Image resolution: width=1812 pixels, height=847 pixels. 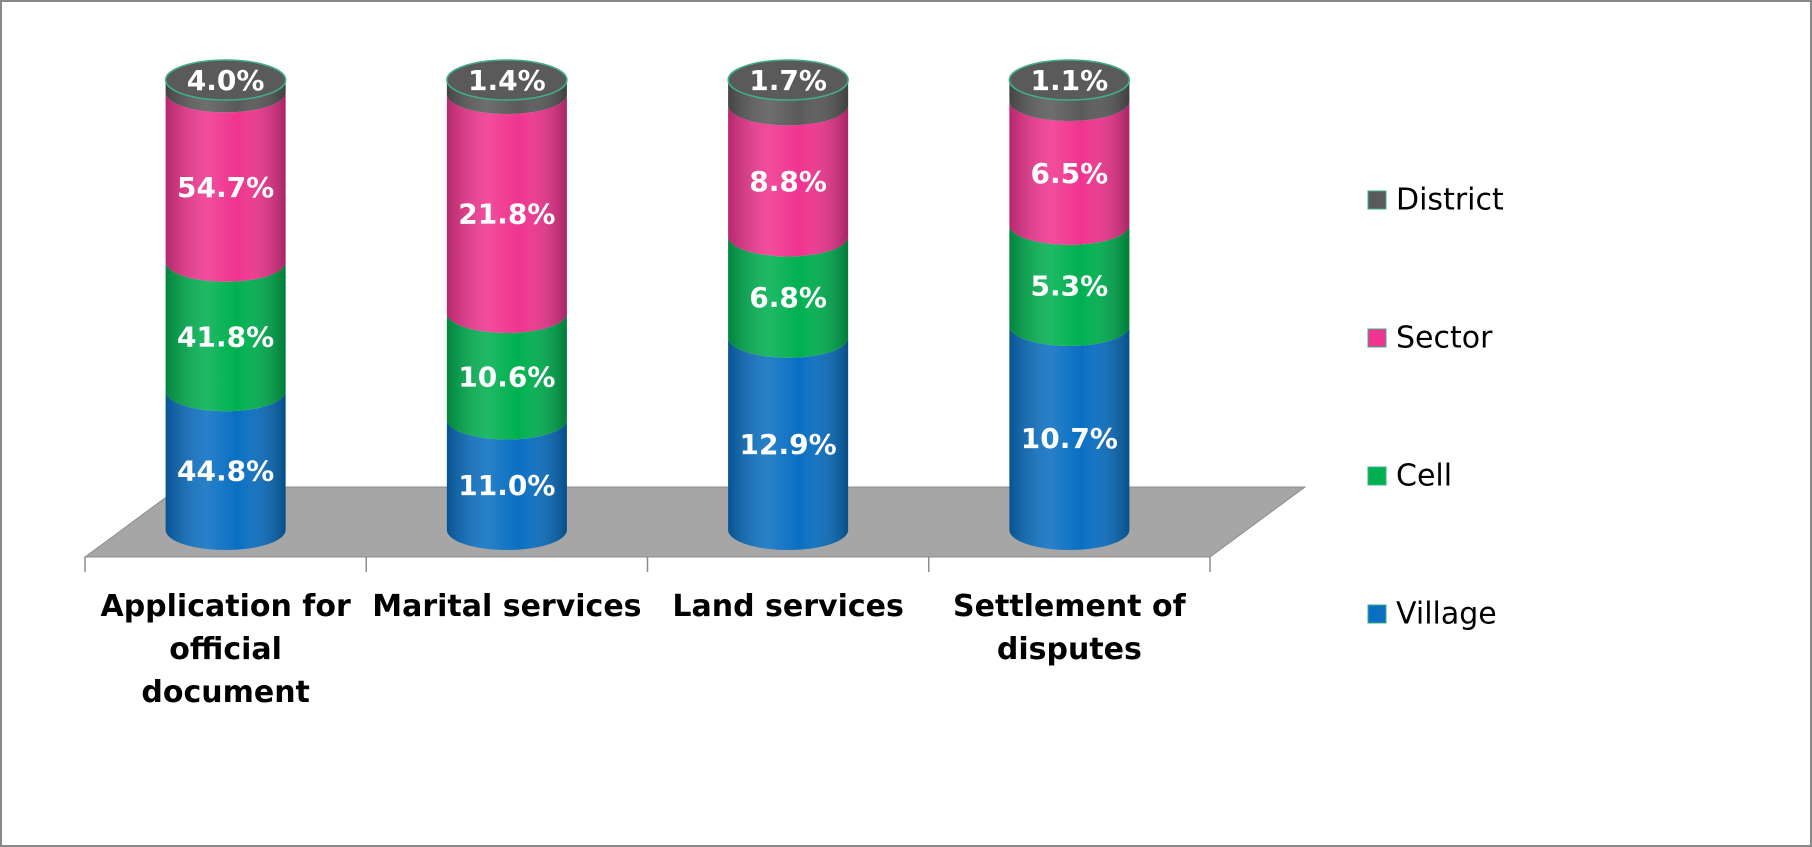 I want to click on x-tick-label: Application for official document, so click(x=225, y=649).